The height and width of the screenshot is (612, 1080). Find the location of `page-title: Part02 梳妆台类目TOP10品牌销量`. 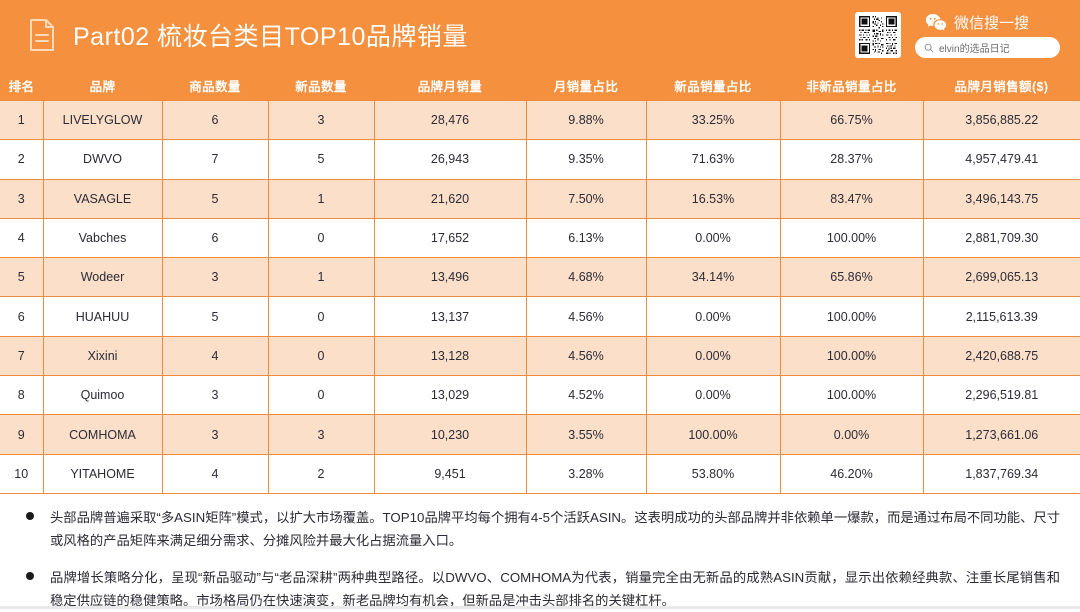

page-title: Part02 梳妆台类目TOP10品牌销量 is located at coordinates (270, 37).